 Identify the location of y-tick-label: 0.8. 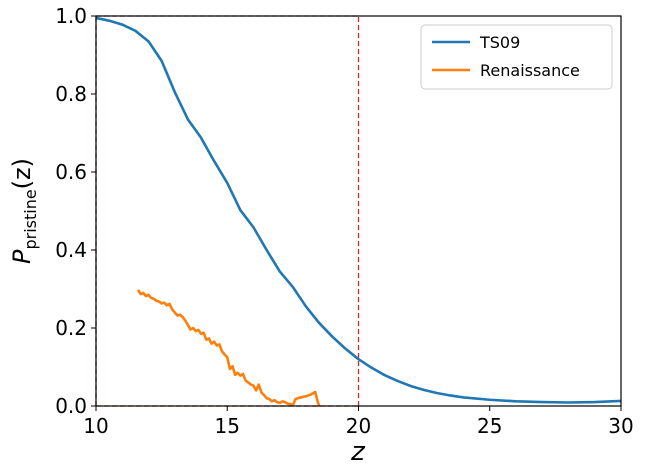
(71, 94).